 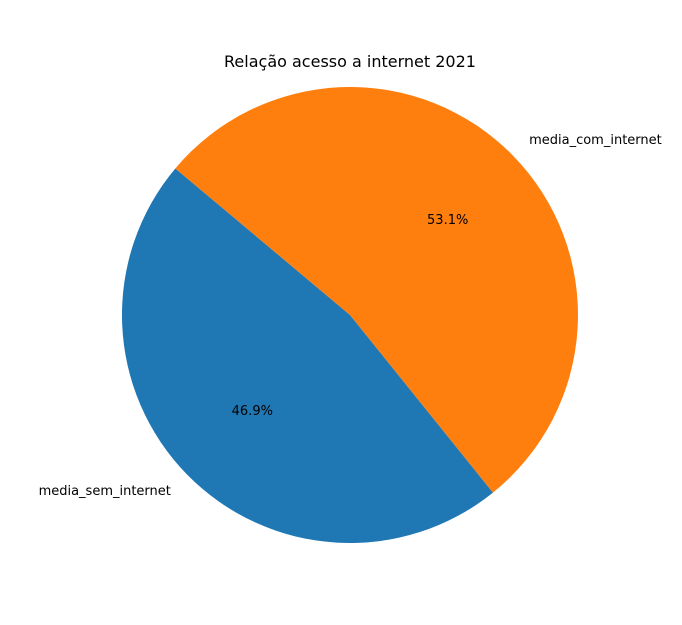 I want to click on slice-label-media-sem-internet: media_sem_internet, so click(x=105, y=491).